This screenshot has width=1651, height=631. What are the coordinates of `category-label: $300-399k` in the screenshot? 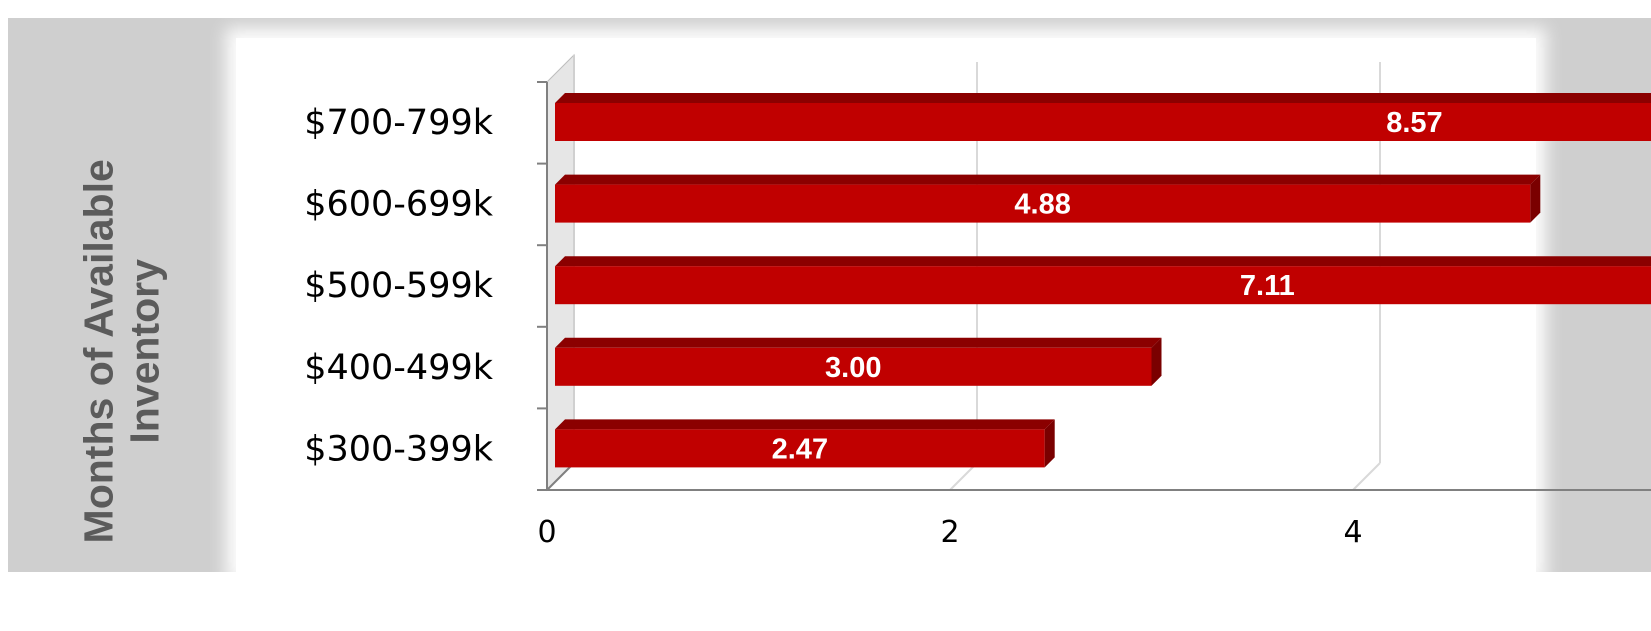 It's located at (399, 449).